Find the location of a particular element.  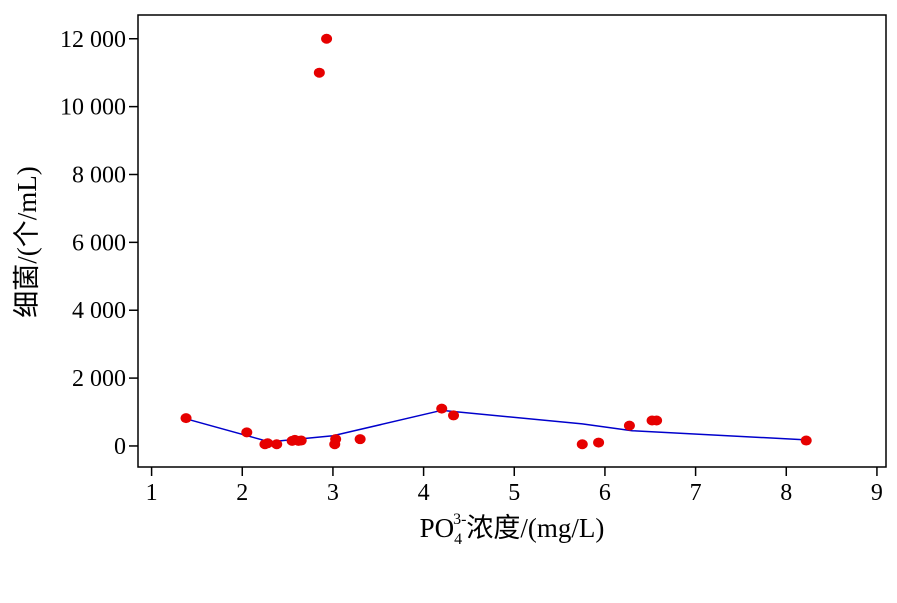

y-tick-label: 6 000 is located at coordinates (99, 243).